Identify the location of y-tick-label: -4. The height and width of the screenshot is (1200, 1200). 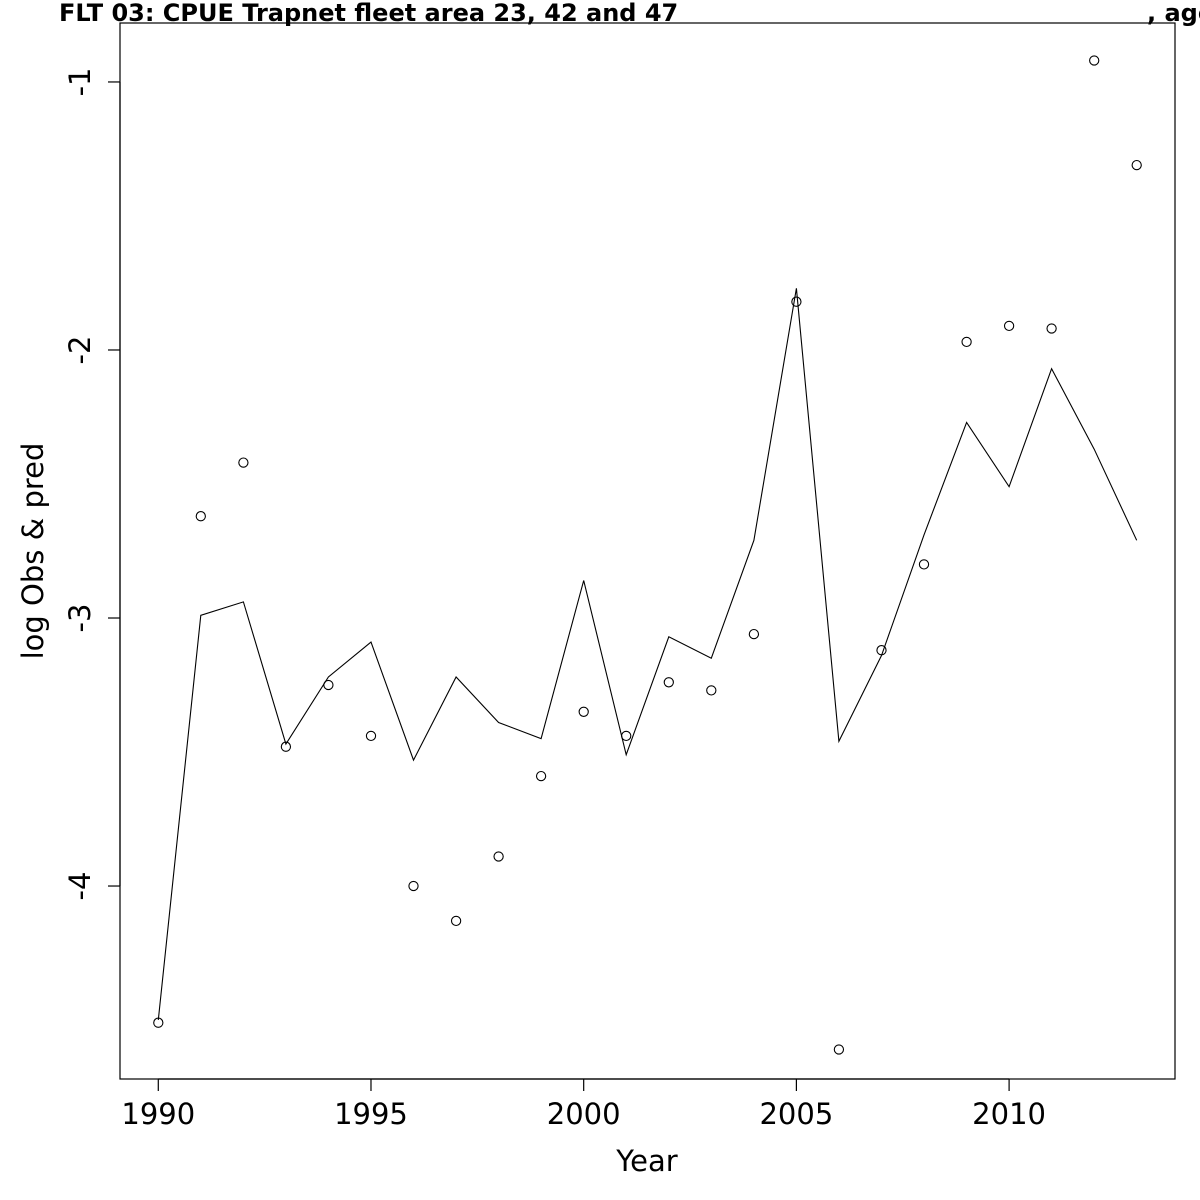
(80, 886).